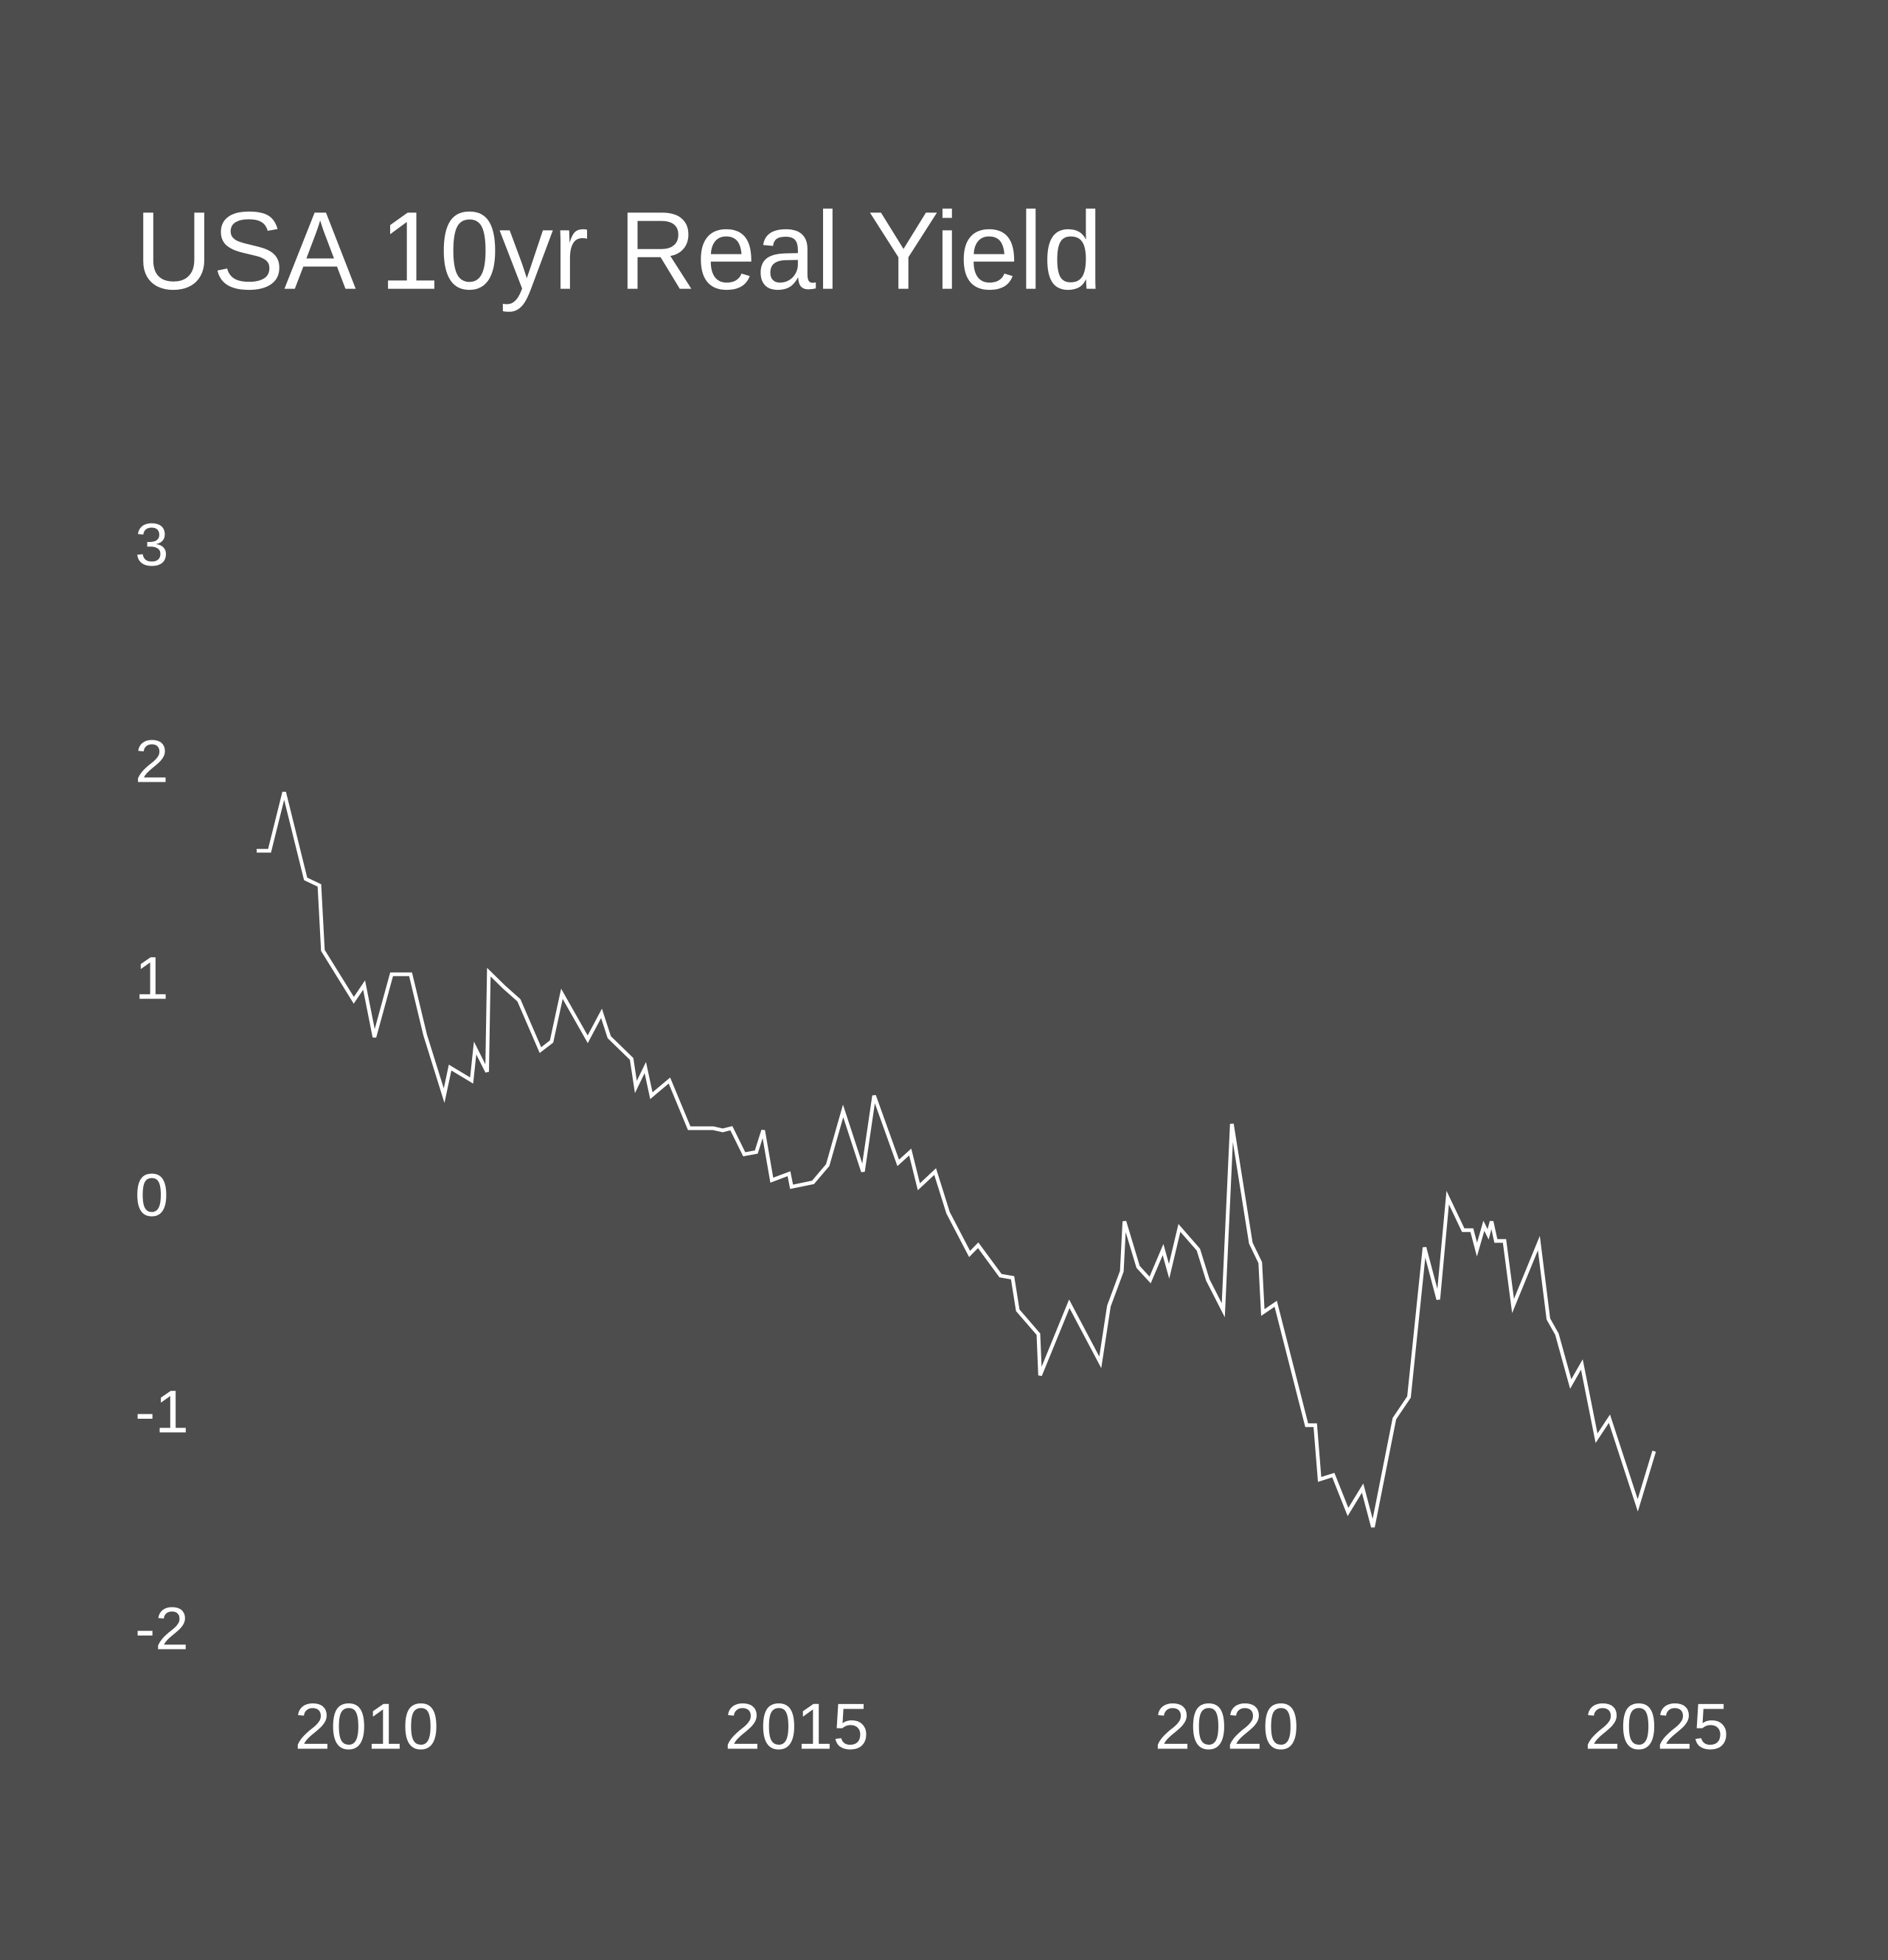 This screenshot has height=1960, width=1888. Describe the element at coordinates (1226, 1725) in the screenshot. I see `x-tick-label: 2020` at that location.